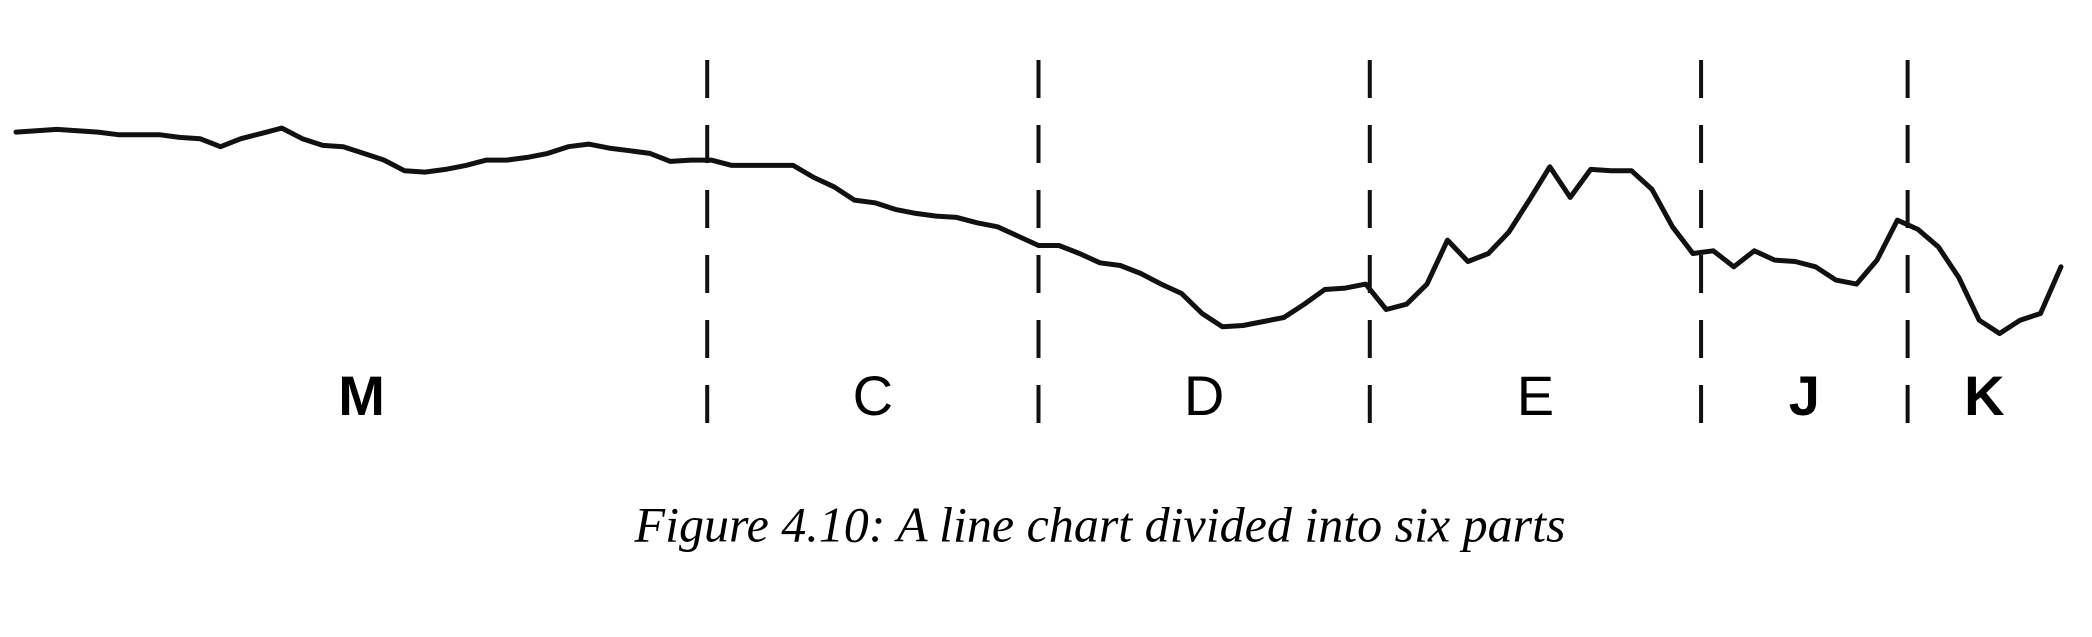 The width and height of the screenshot is (2092, 637). Describe the element at coordinates (1204, 395) in the screenshot. I see `section-label: D` at that location.